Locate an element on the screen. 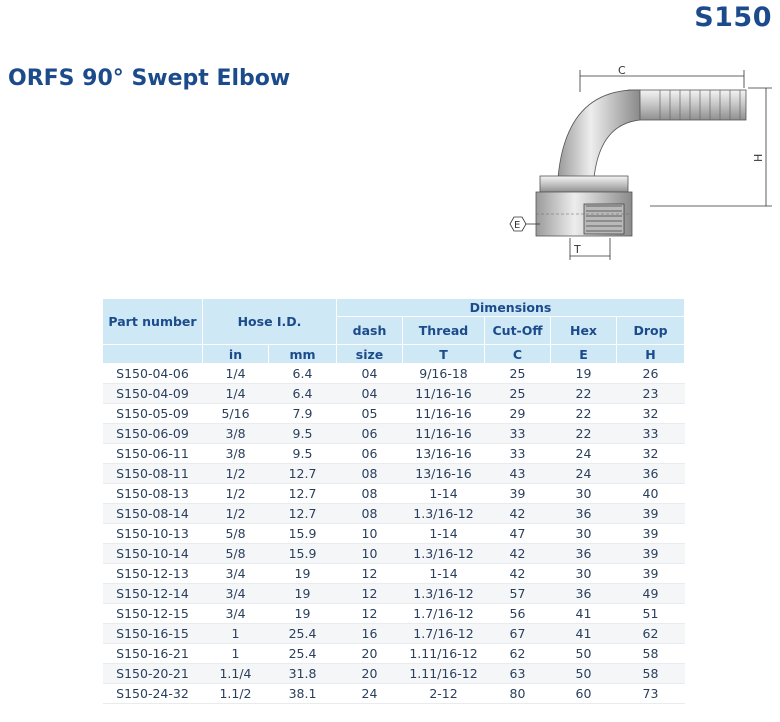  cell-cut-off: 39 is located at coordinates (517, 493).